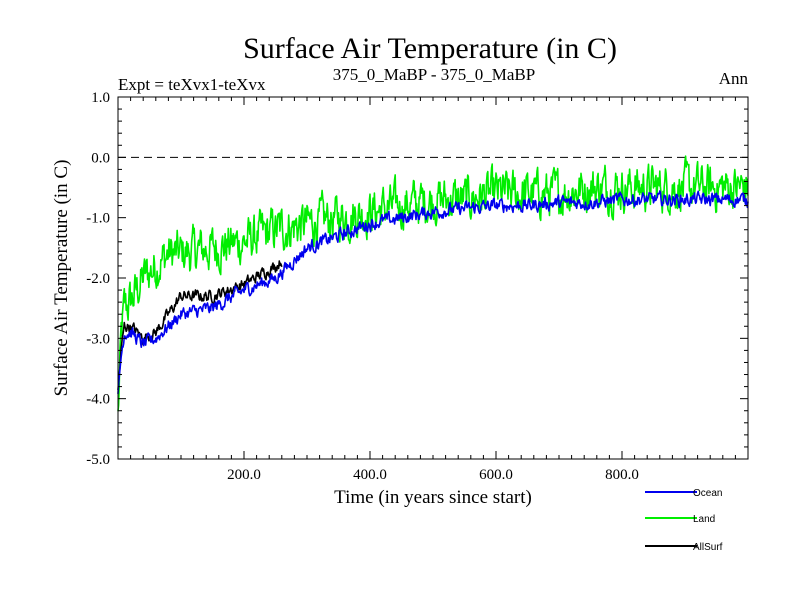 The height and width of the screenshot is (600, 800). I want to click on chart-subtitle-center: 375_0_MaBP - 375_0_MaBP, so click(434, 74).